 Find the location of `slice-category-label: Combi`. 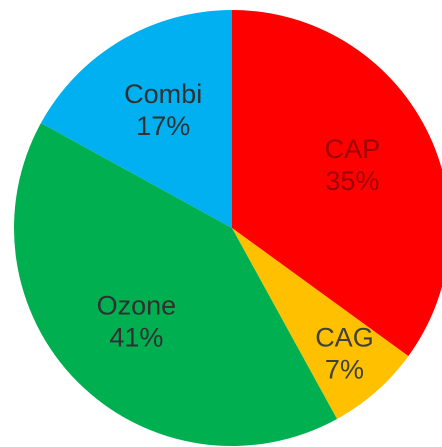

slice-category-label: Combi is located at coordinates (163, 94).